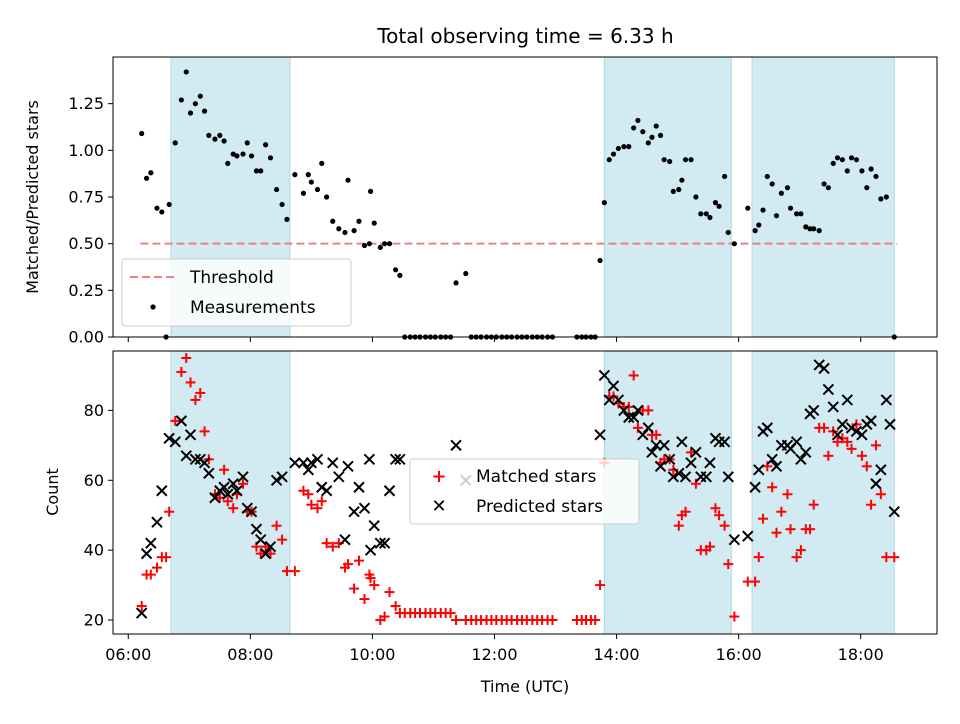 Image resolution: width=960 pixels, height=724 pixels. What do you see at coordinates (94, 550) in the screenshot?
I see `y-tick-label: 40` at bounding box center [94, 550].